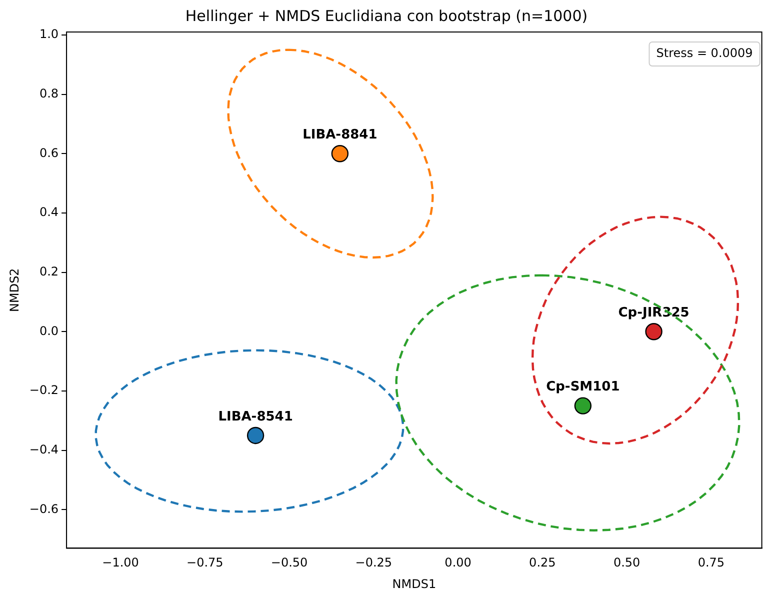  Describe the element at coordinates (255, 416) in the screenshot. I see `annotation: LIBA-8541` at that location.